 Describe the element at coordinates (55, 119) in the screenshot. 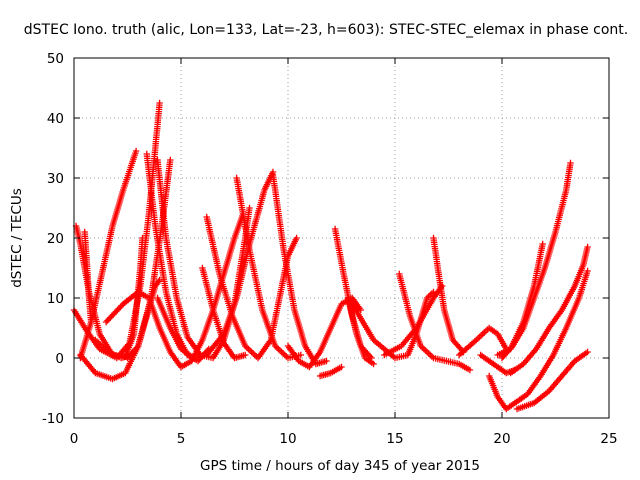

I see `y-tick-label: 40` at that location.